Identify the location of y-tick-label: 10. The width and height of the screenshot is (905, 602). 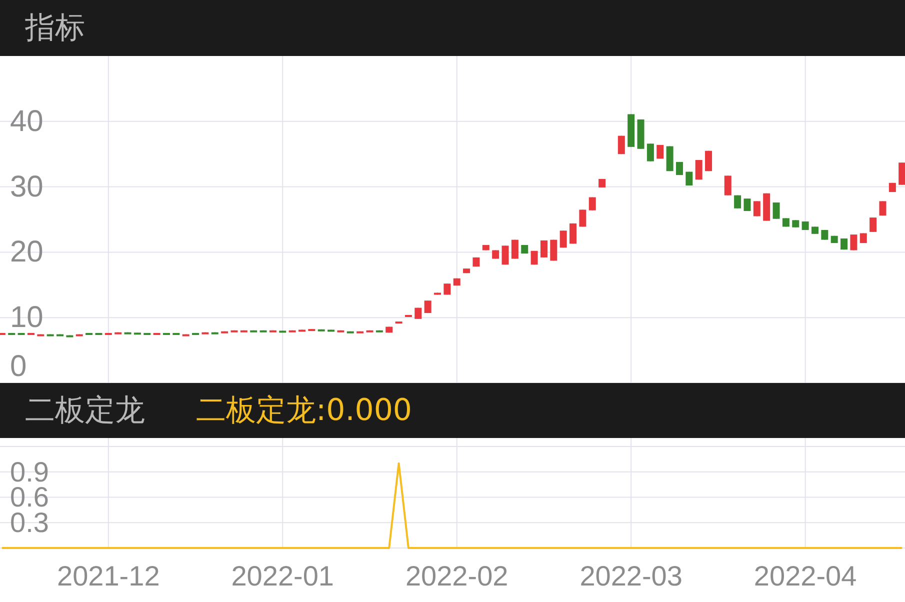
(27, 317).